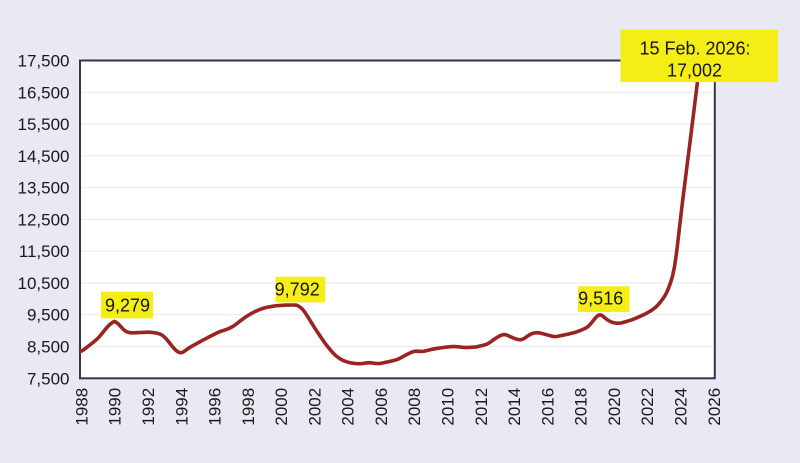 This screenshot has width=800, height=463. What do you see at coordinates (48, 378) in the screenshot?
I see `svg-text: 7,500` at bounding box center [48, 378].